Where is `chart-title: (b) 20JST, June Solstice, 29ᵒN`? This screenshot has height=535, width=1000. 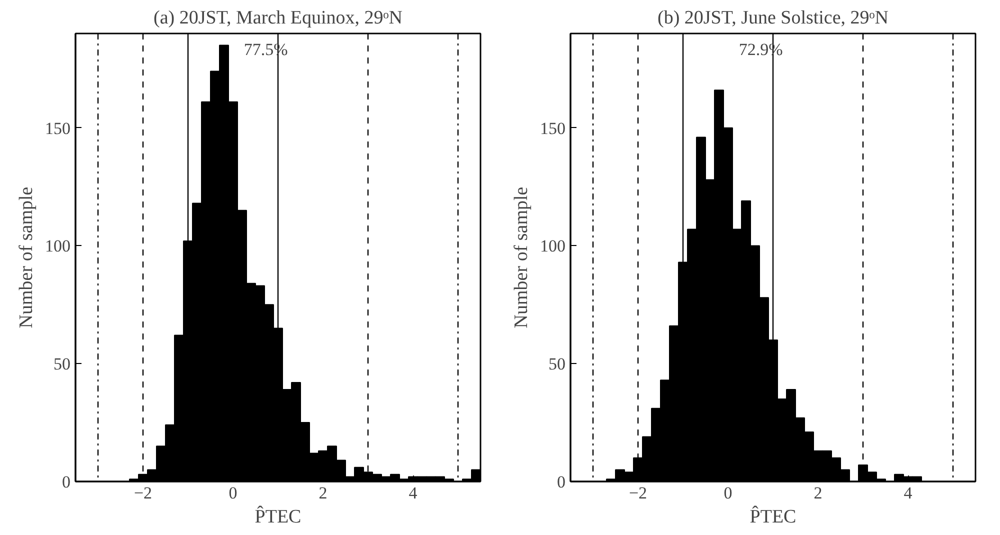 chart-title: (b) 20JST, June Solstice, 29ᵒN is located at coordinates (773, 18).